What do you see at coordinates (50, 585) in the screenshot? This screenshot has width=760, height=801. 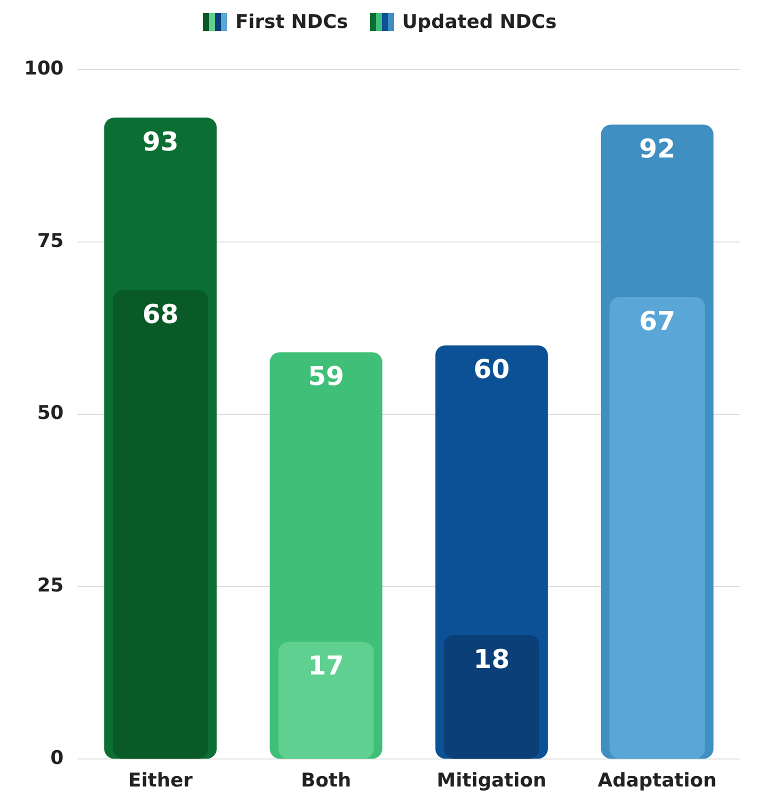 I see `y-tick-label: 25` at bounding box center [50, 585].